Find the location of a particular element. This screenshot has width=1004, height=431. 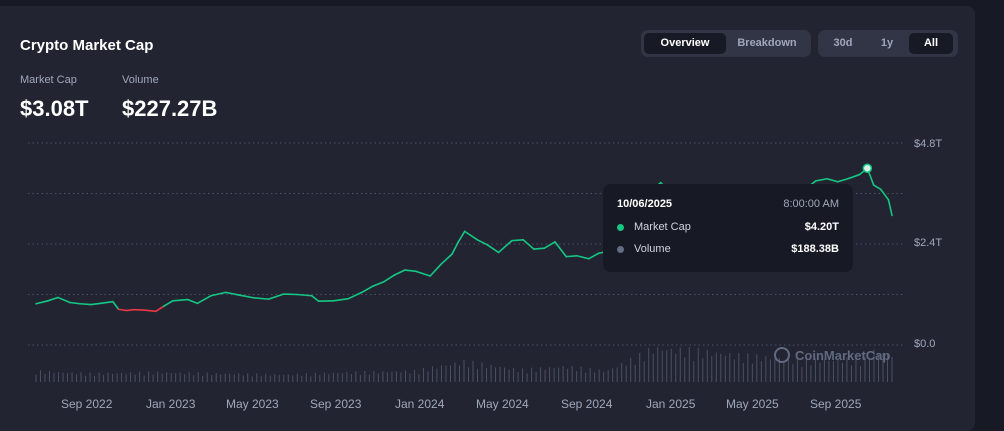

coinmarketcap-logo-icon is located at coordinates (782, 355).